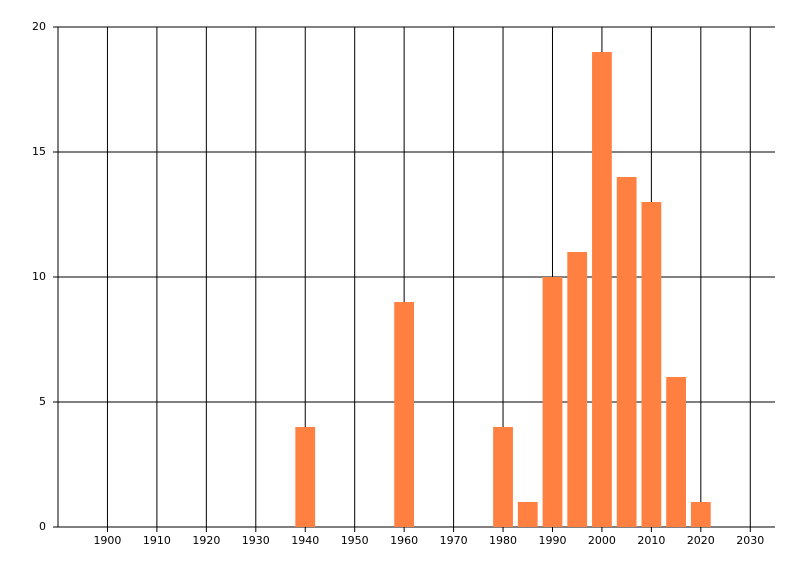 The width and height of the screenshot is (800, 576). What do you see at coordinates (42, 401) in the screenshot?
I see `y-tick-label: 5` at bounding box center [42, 401].